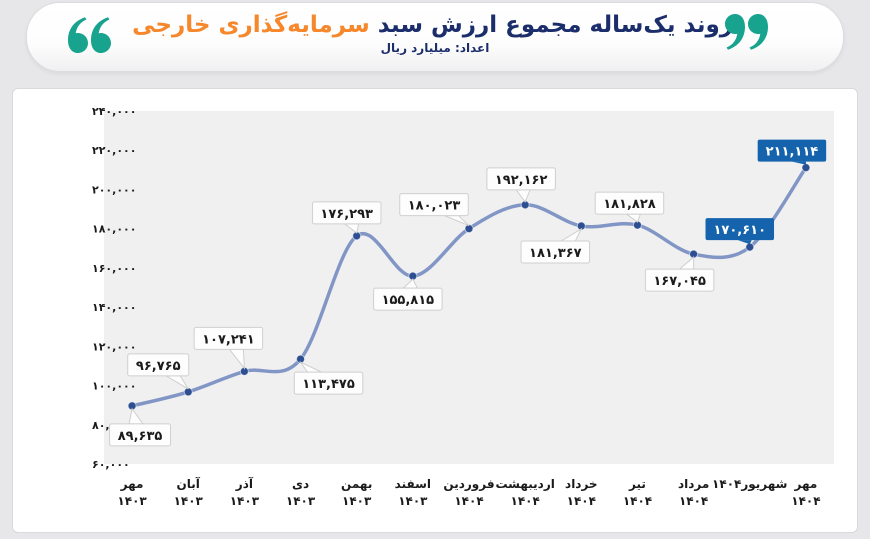  Describe the element at coordinates (114, 229) in the screenshot. I see `y-tick-label: ۱۸۰,۰۰۰` at that location.